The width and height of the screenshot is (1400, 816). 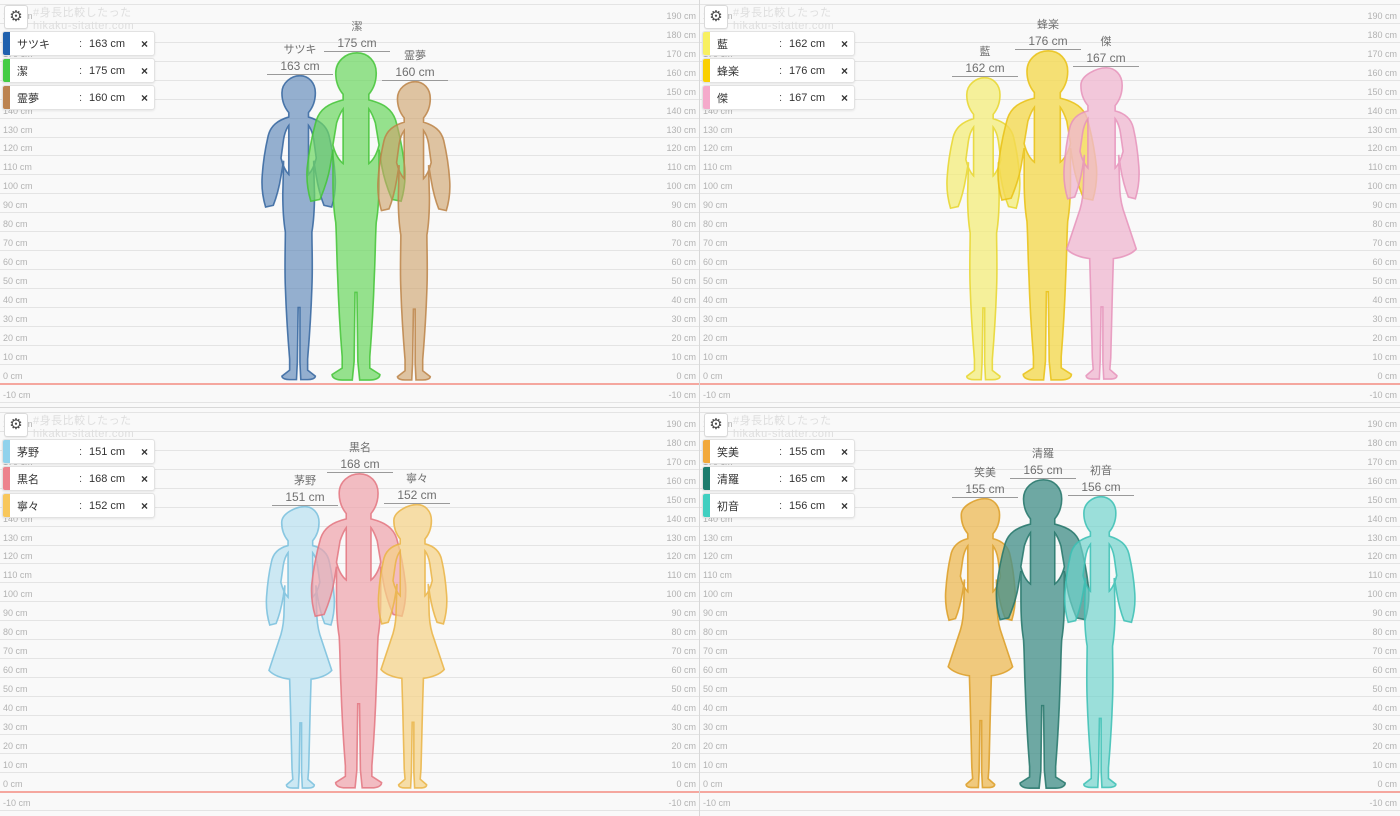 I want to click on axis-label-left: 90 cm, so click(x=715, y=613).